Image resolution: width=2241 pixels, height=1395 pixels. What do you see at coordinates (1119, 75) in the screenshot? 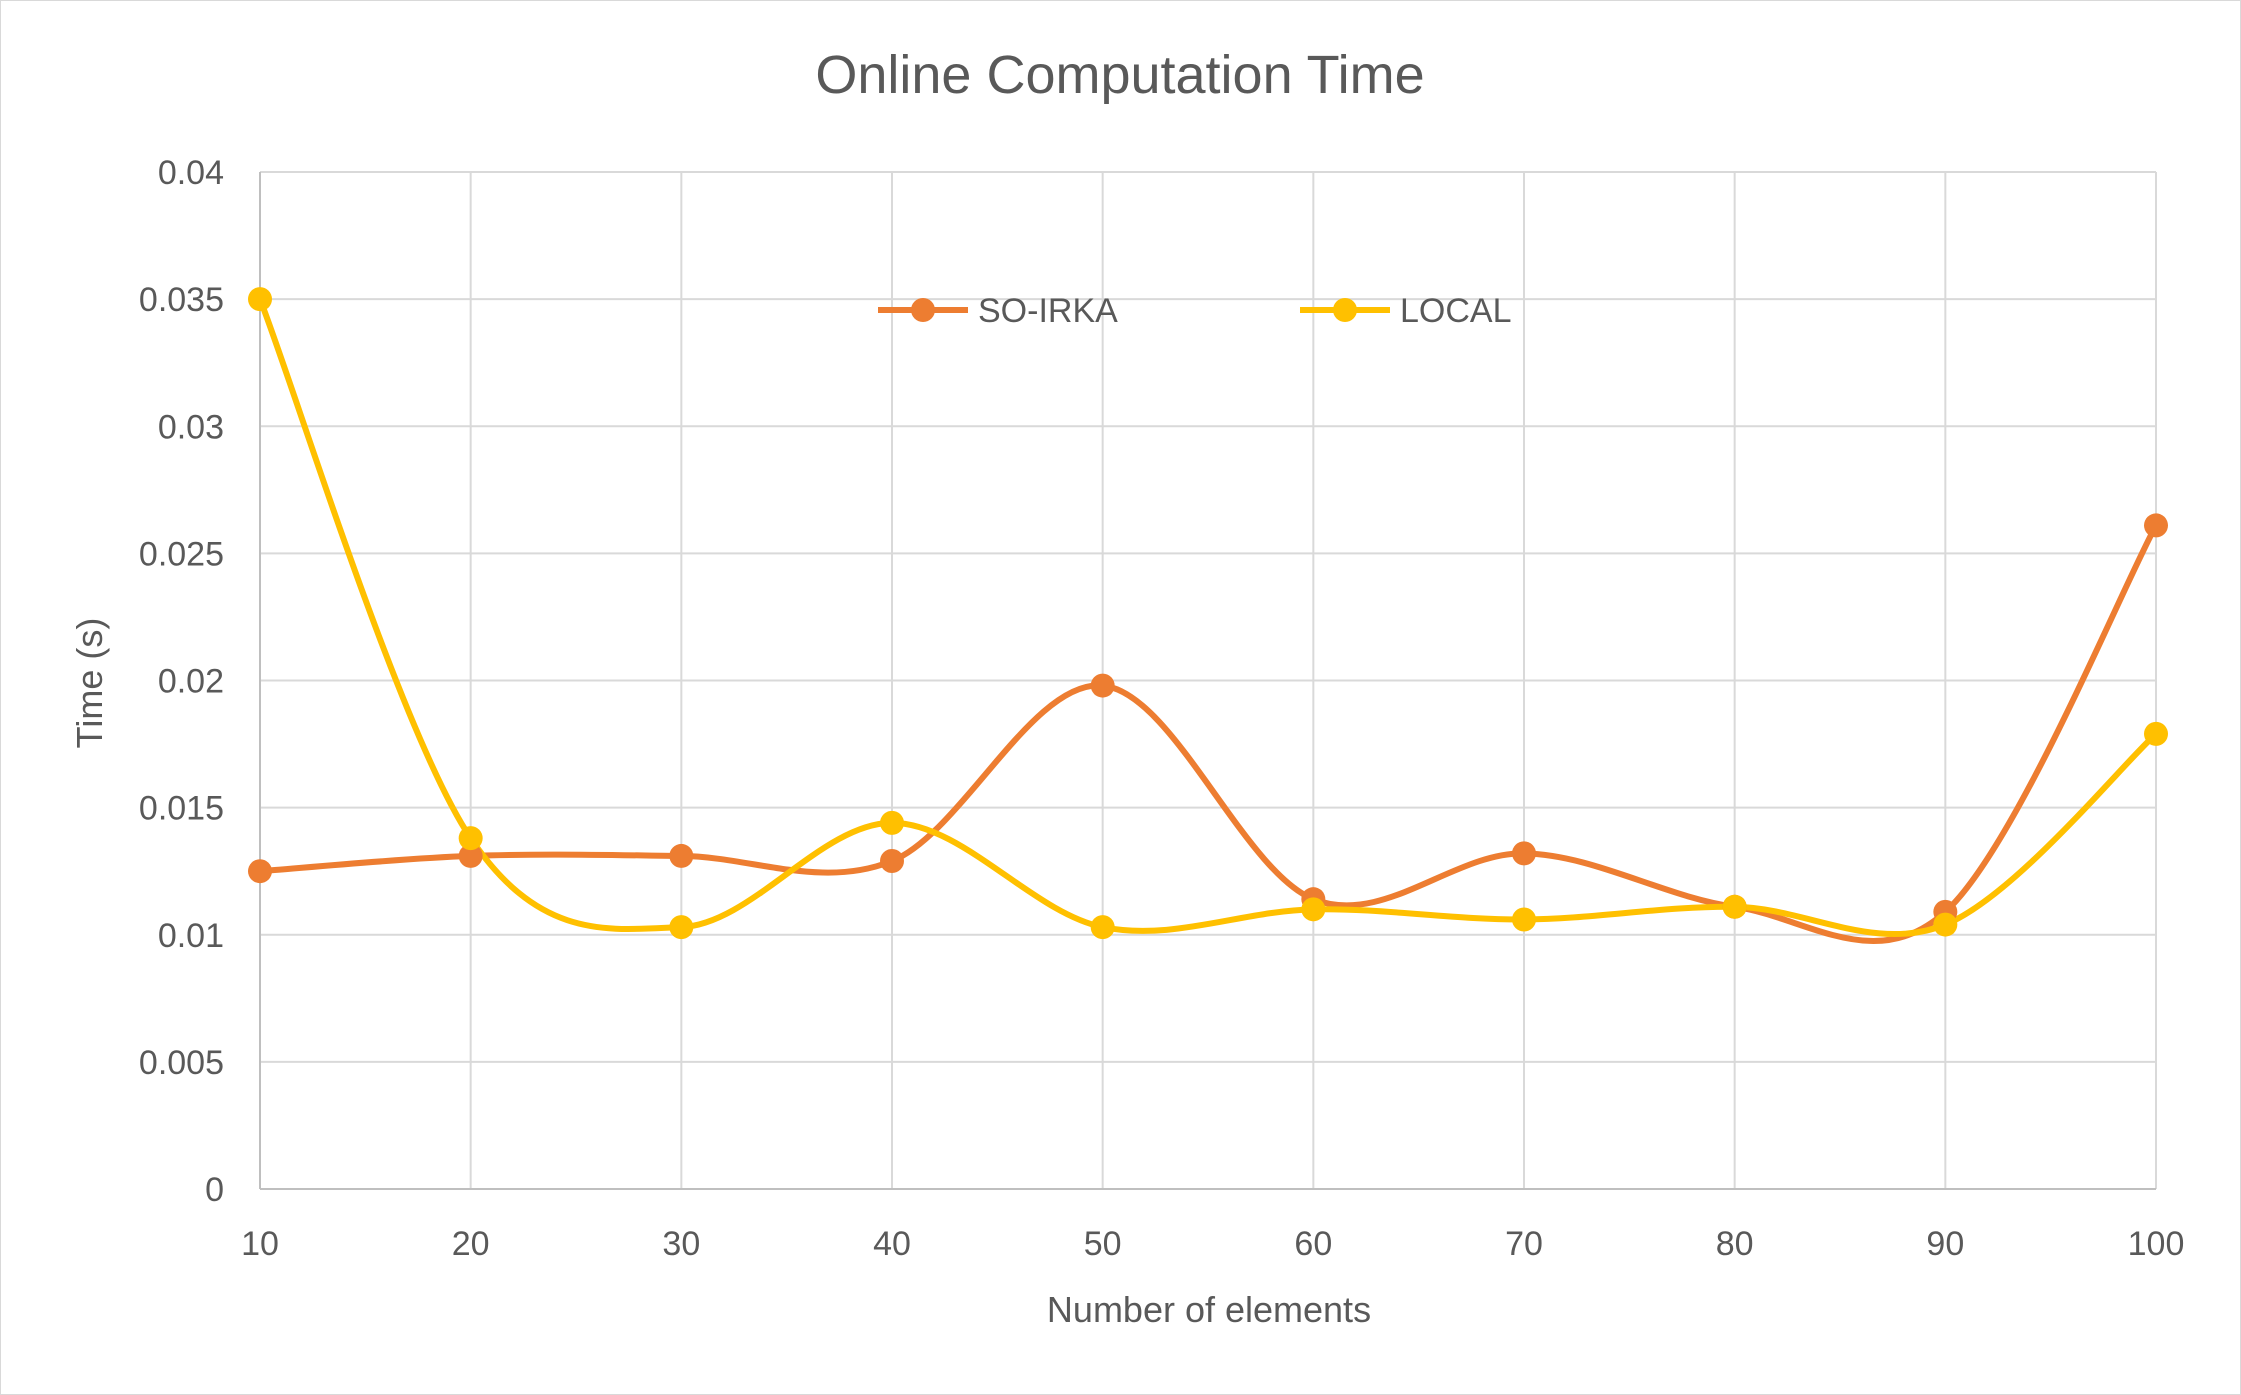
I see `chart-title: Online Computation Time` at bounding box center [1119, 75].